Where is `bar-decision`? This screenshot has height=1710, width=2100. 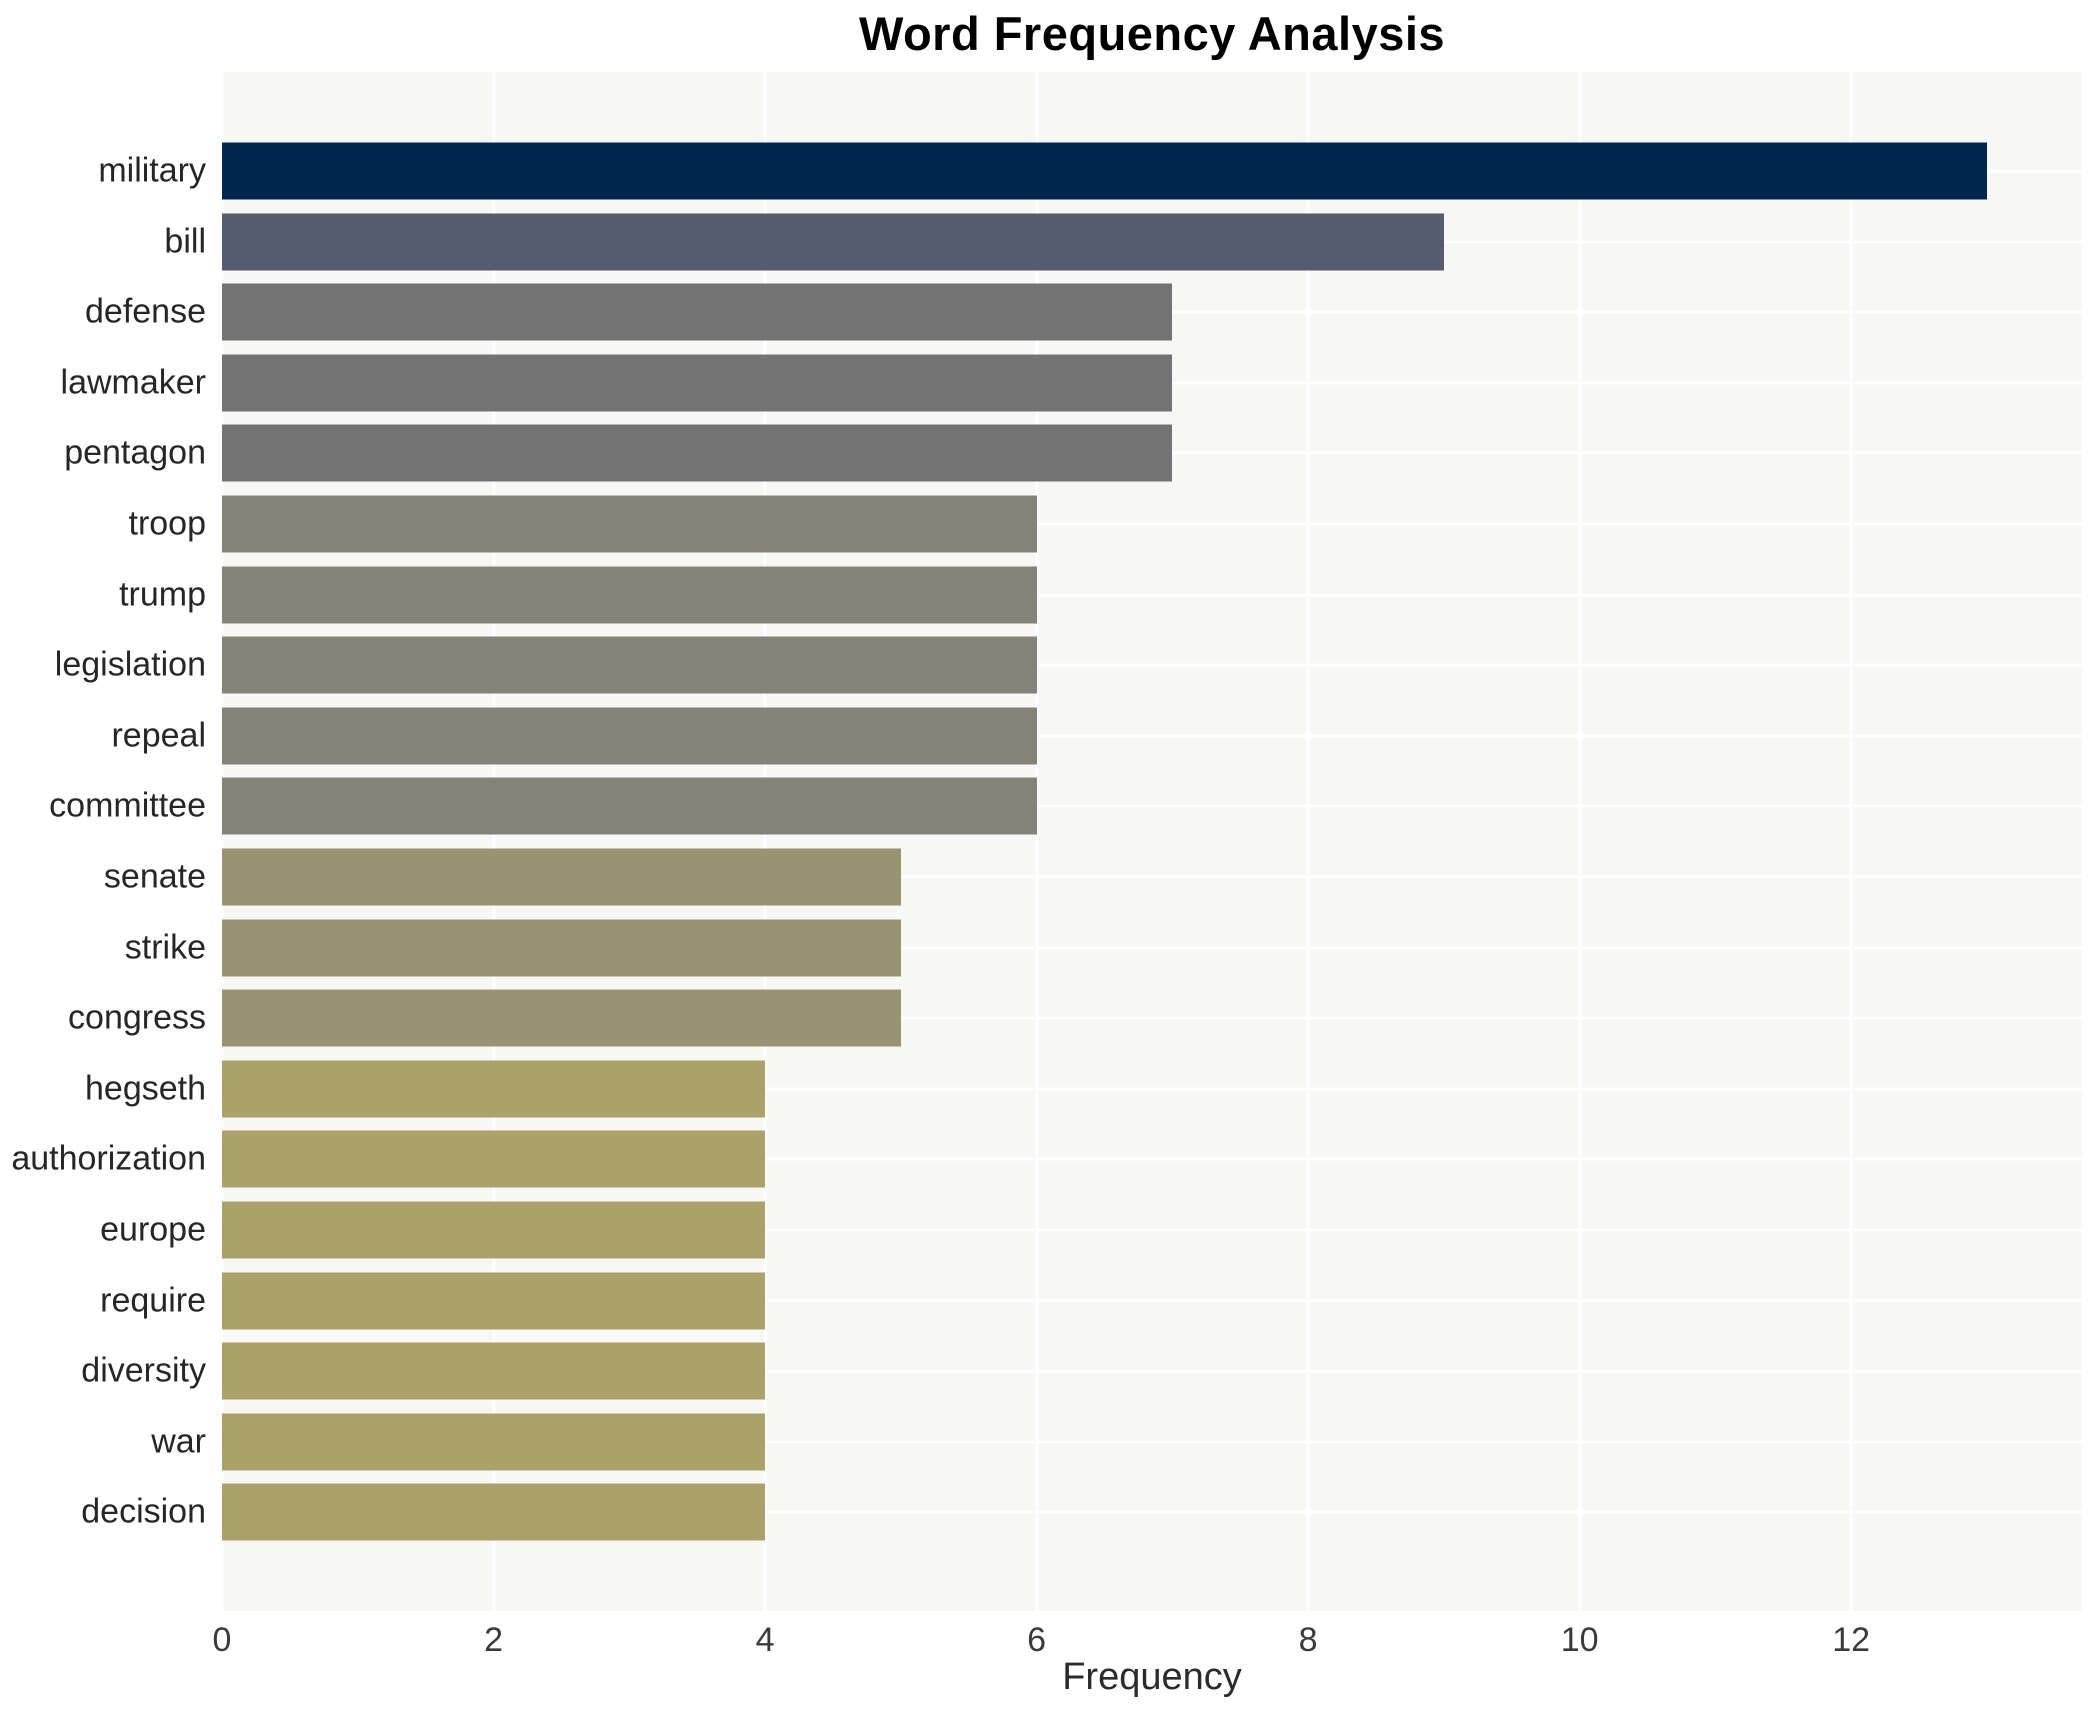 bar-decision is located at coordinates (494, 1512).